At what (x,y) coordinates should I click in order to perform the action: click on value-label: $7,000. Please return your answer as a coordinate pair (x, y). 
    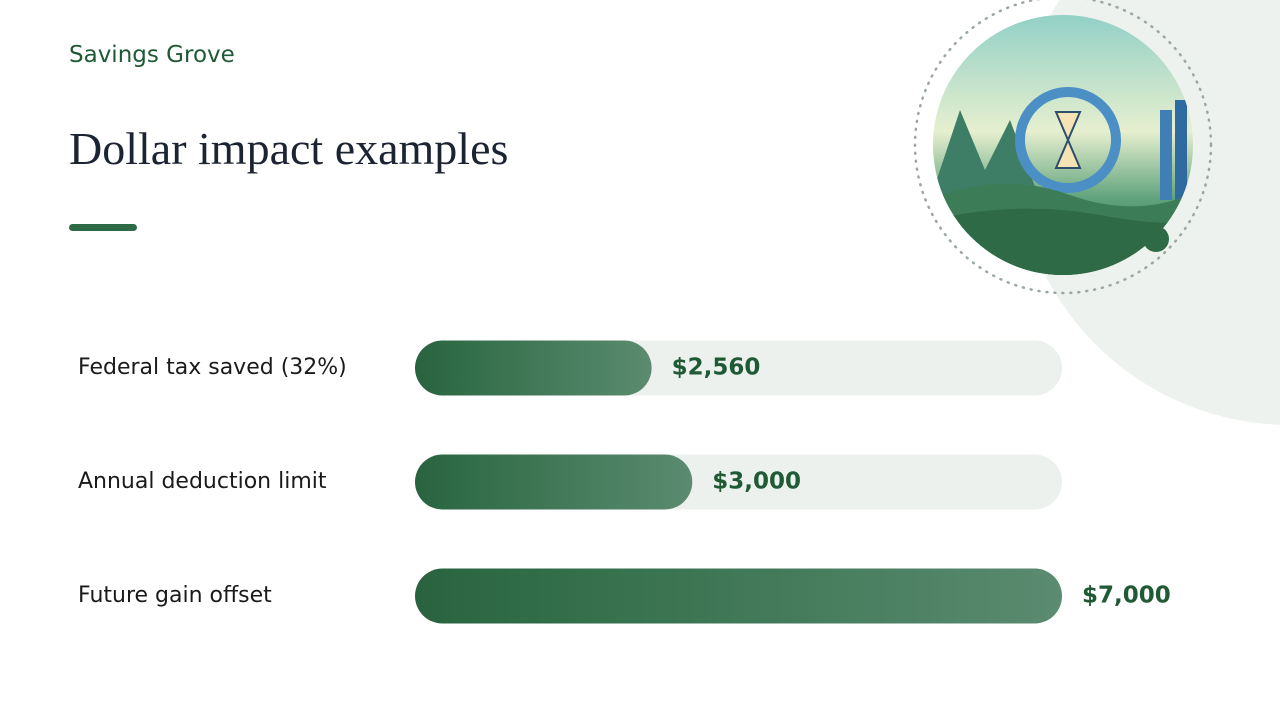
    Looking at the image, I should click on (1126, 596).